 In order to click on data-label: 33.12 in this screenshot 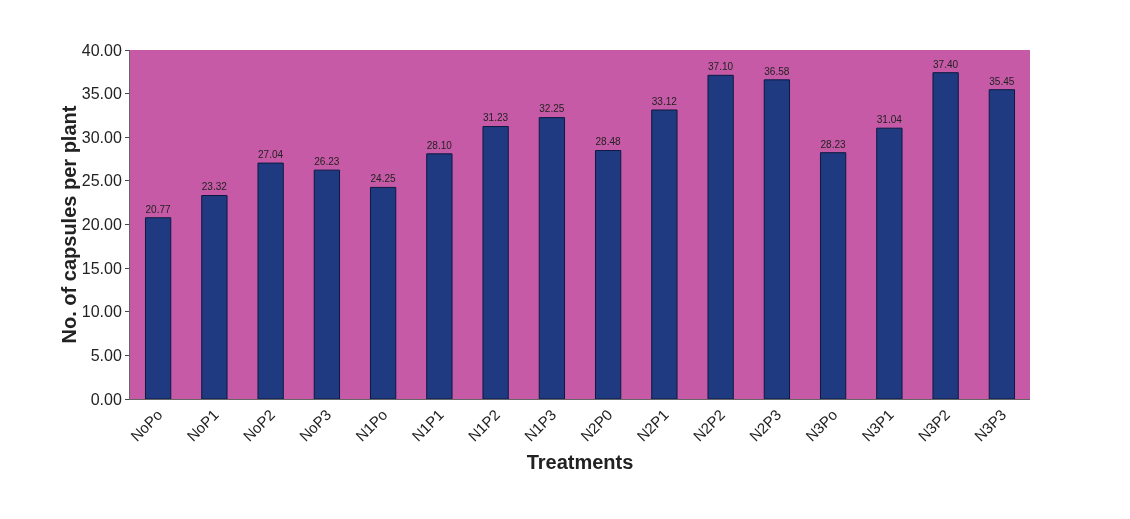, I will do `click(664, 101)`.